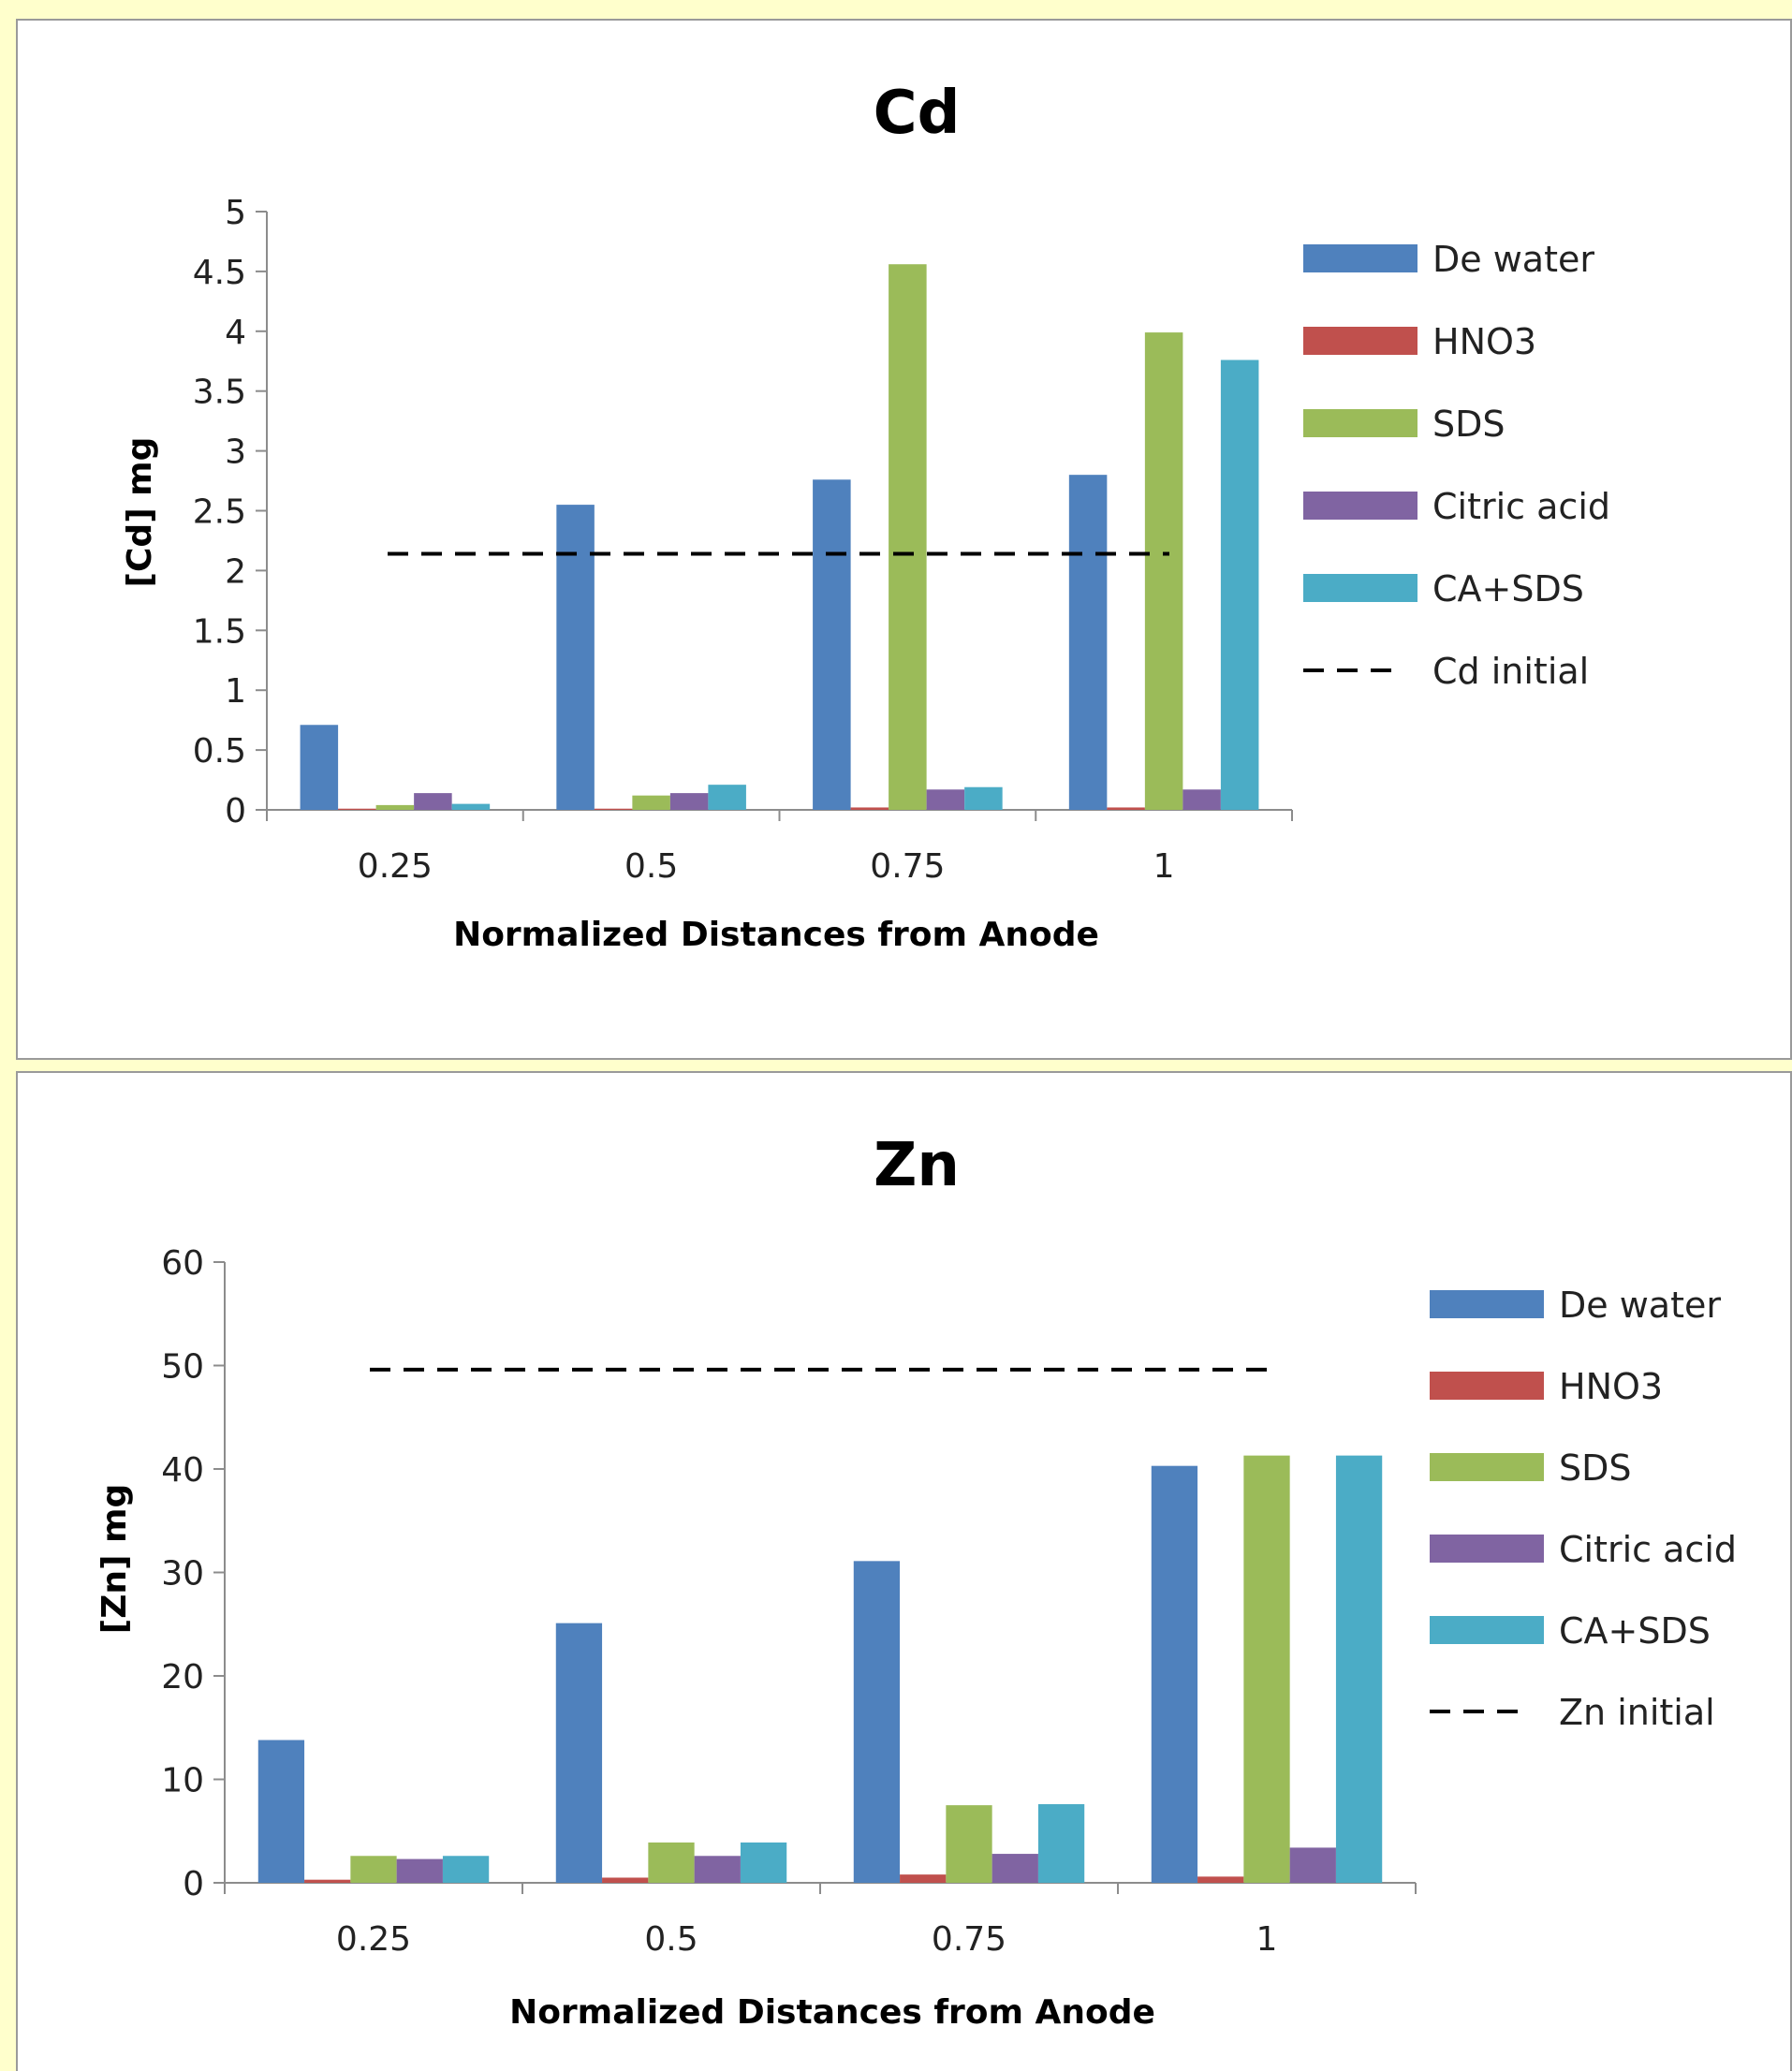  What do you see at coordinates (917, 1166) in the screenshot?
I see `chart-title: Zn` at bounding box center [917, 1166].